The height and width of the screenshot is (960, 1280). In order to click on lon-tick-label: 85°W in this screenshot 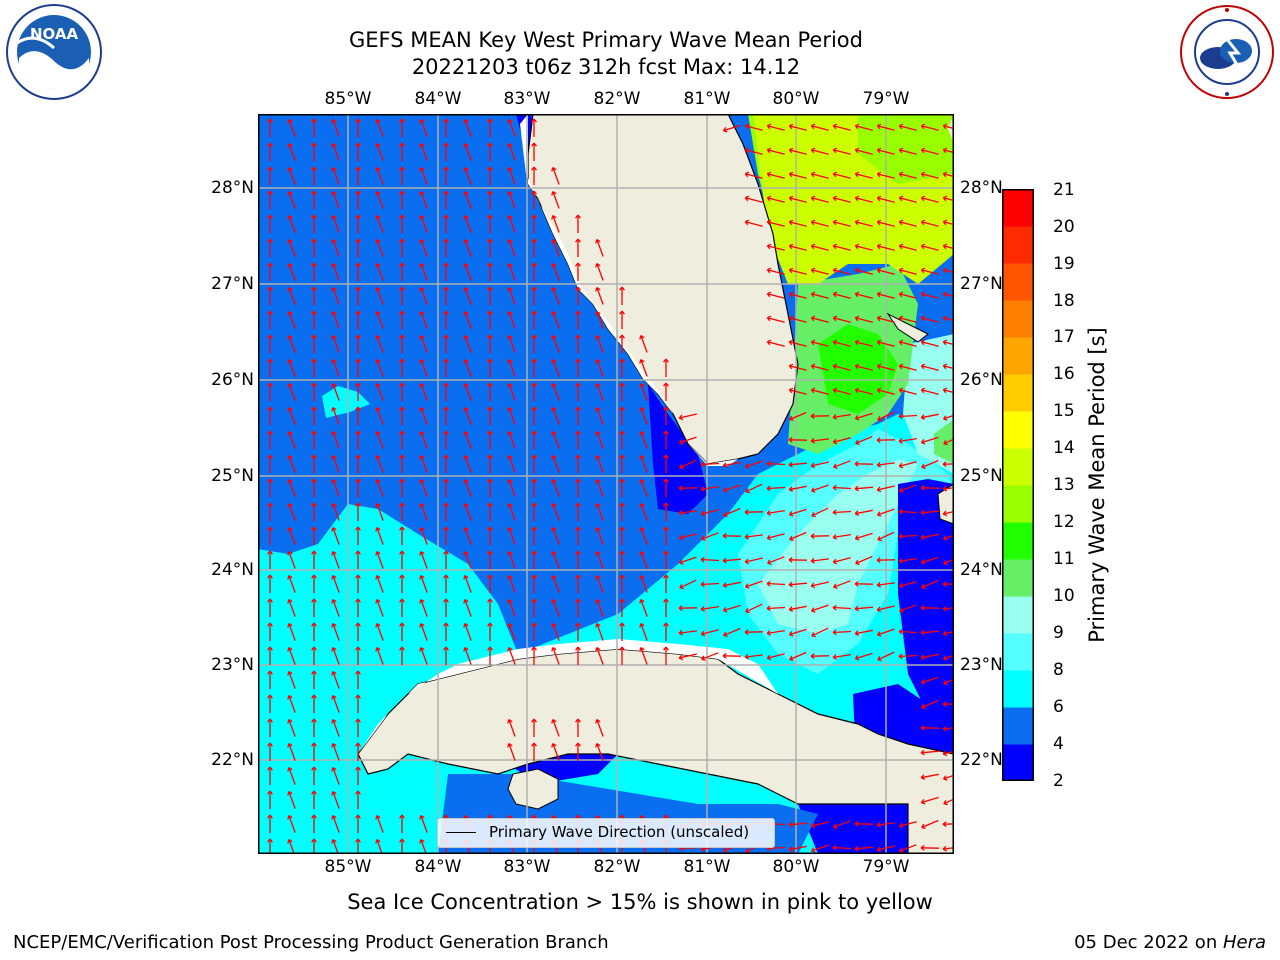, I will do `click(348, 99)`.